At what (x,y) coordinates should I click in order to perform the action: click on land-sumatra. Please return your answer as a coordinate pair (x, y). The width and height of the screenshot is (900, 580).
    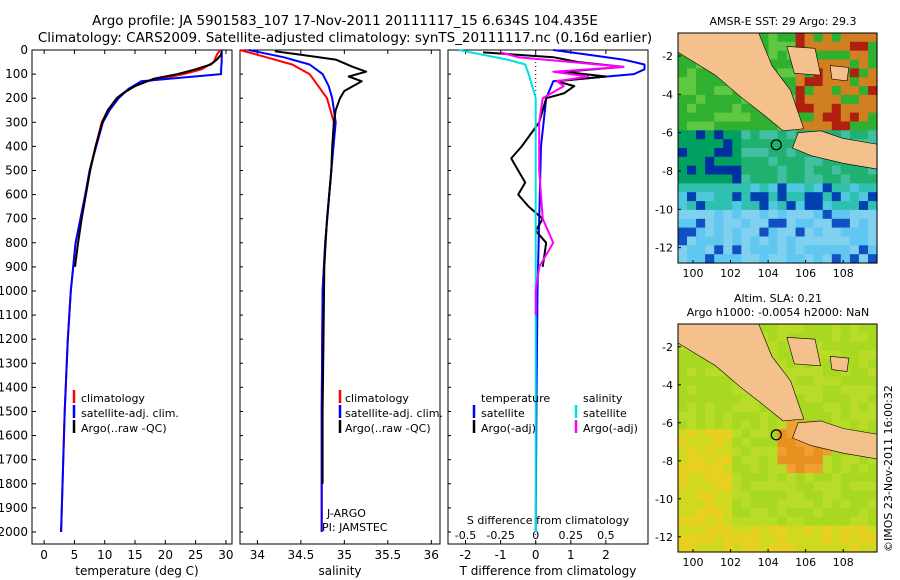
    Looking at the image, I should click on (741, 82).